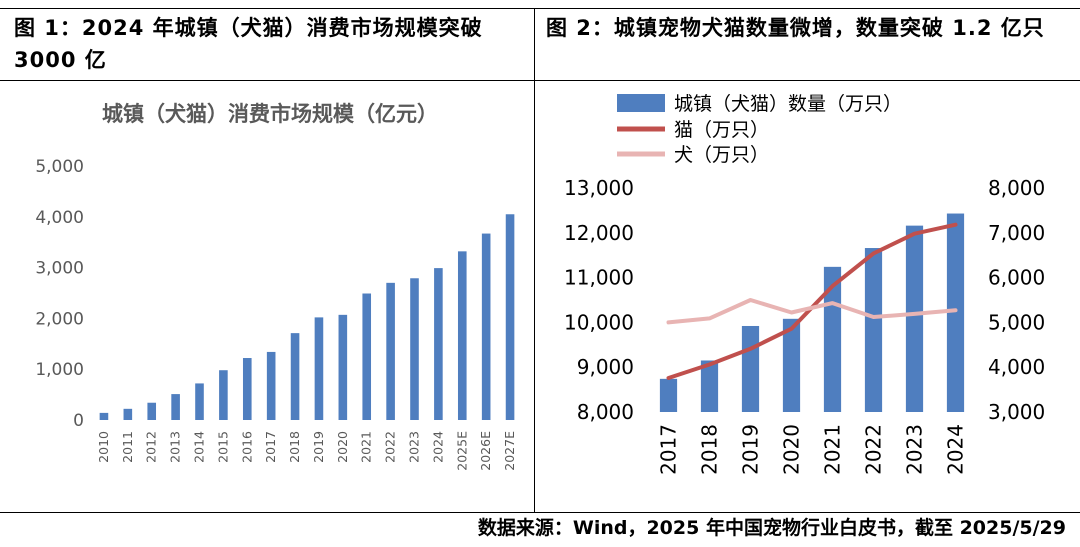 The height and width of the screenshot is (547, 1080). What do you see at coordinates (605, 367) in the screenshot?
I see `left-y-tick-label: 9,000` at bounding box center [605, 367].